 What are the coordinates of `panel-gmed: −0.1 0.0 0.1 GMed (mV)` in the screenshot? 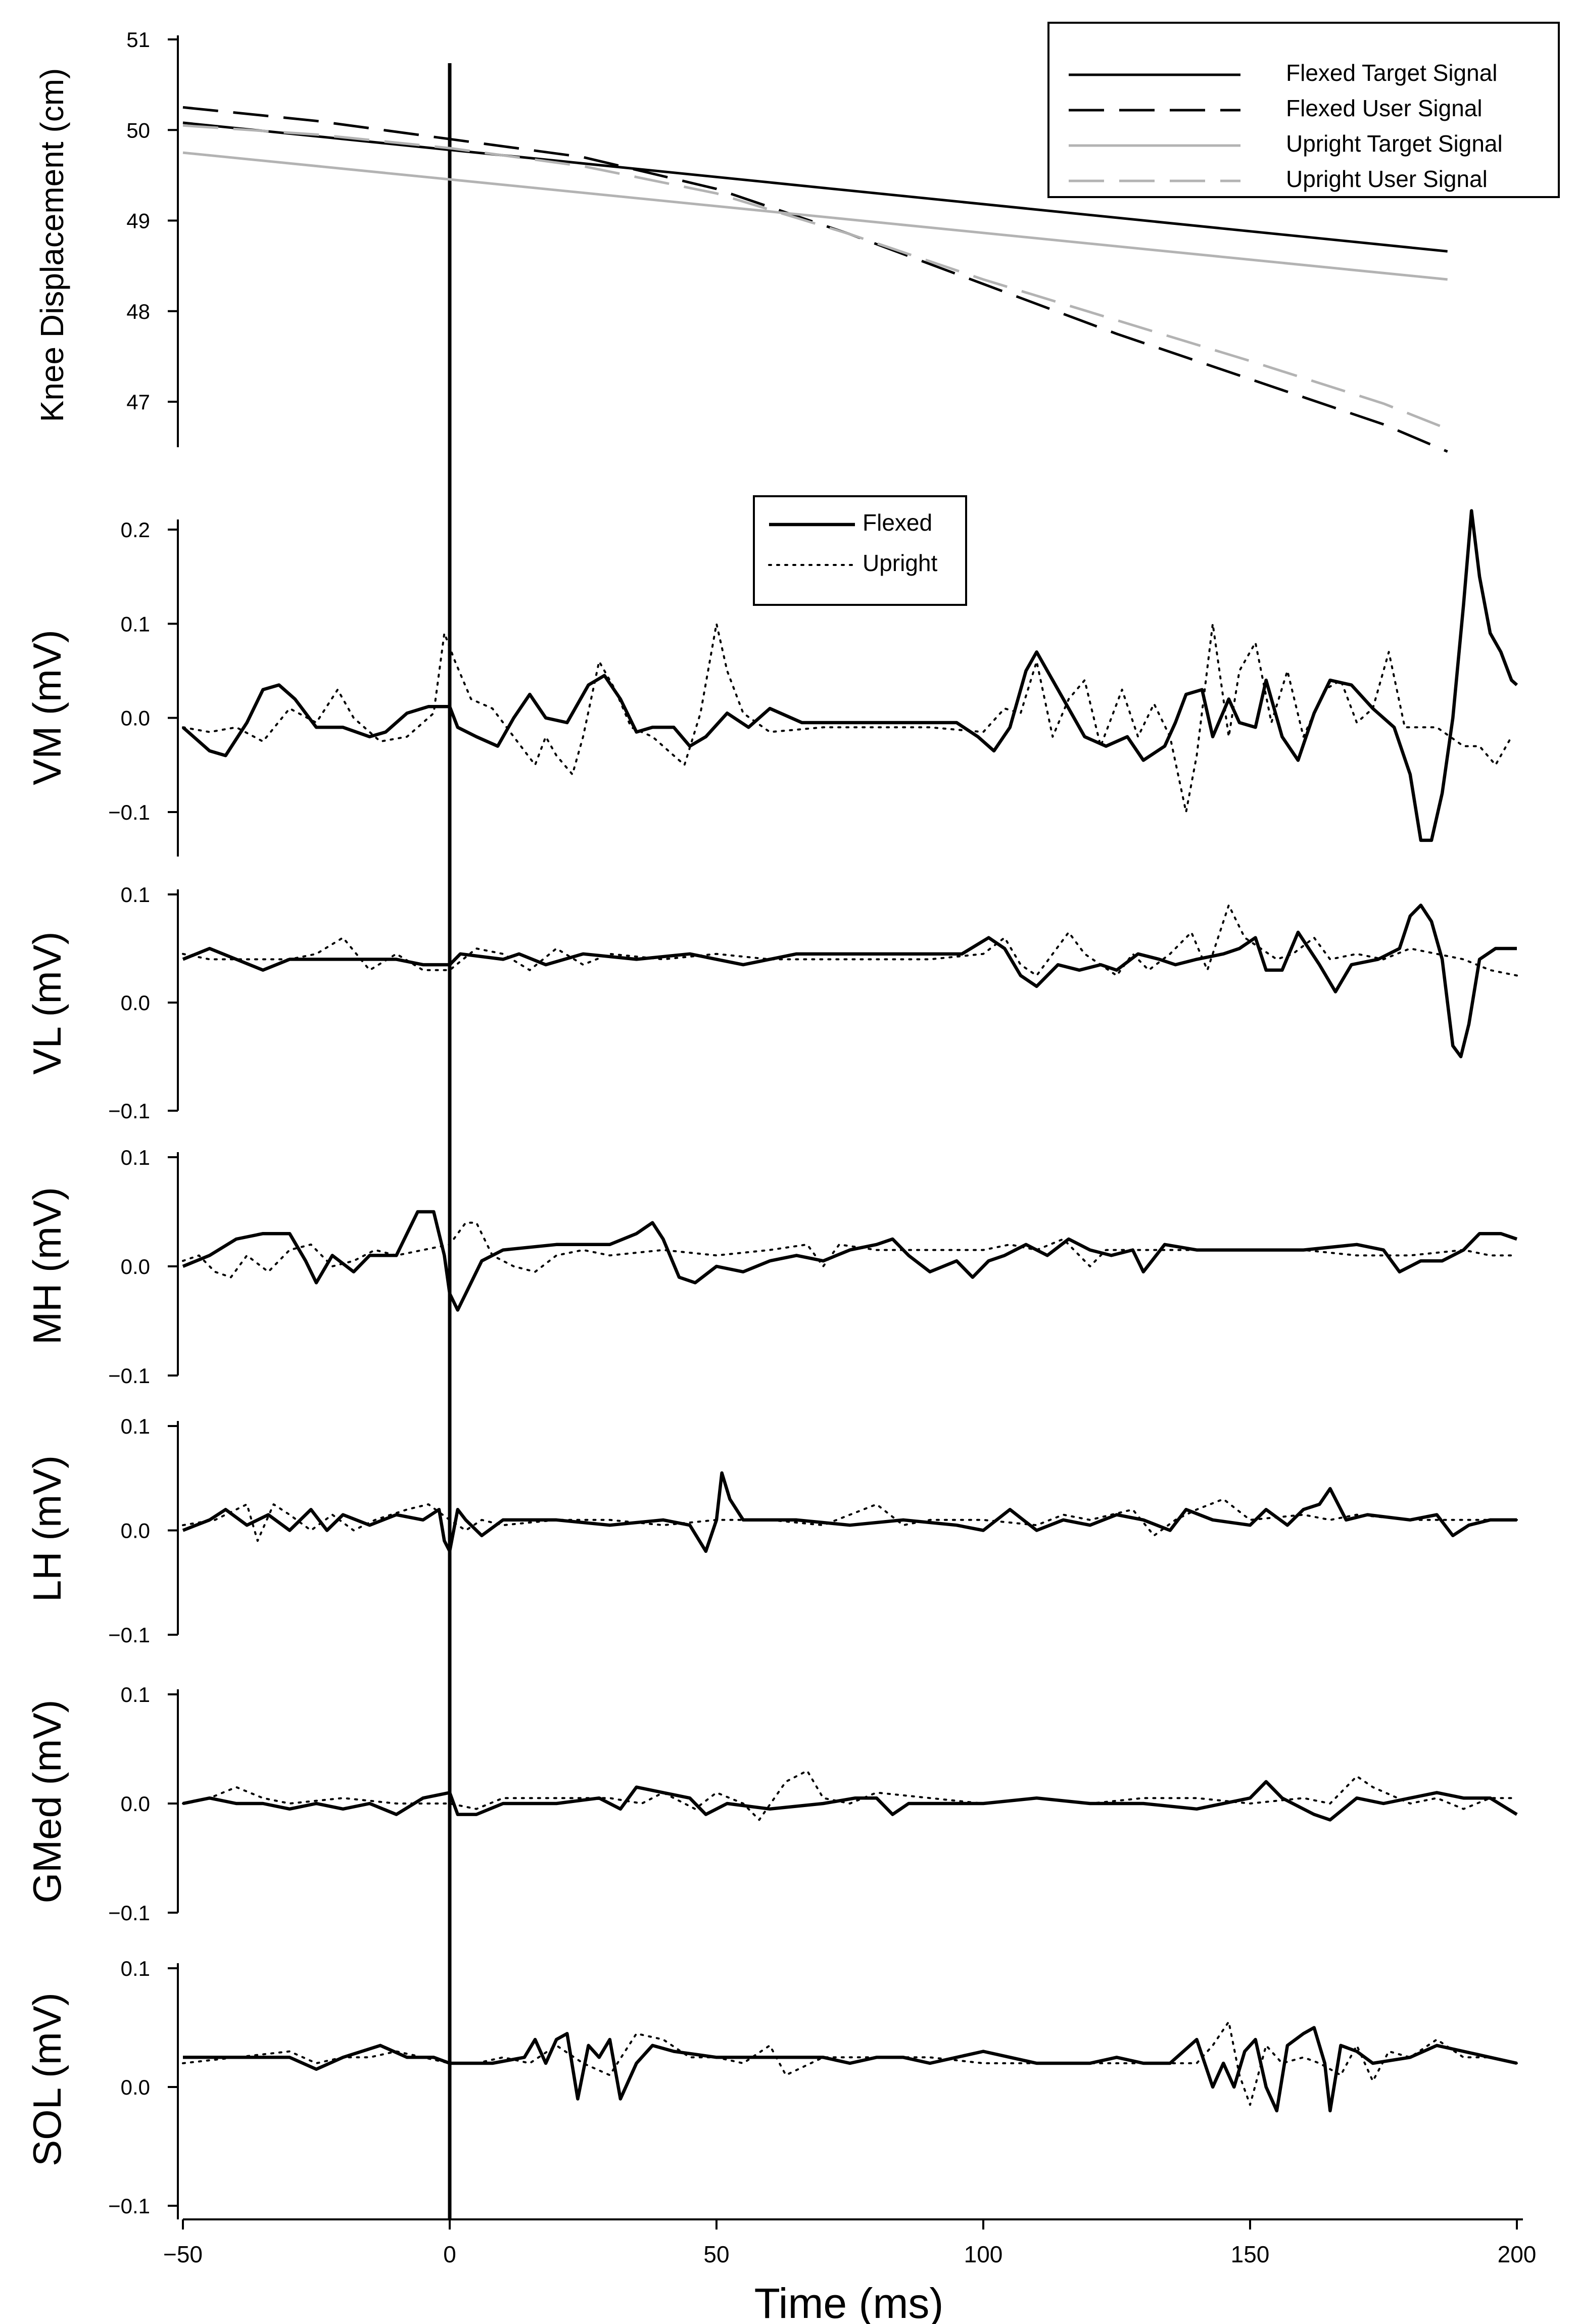 It's located at (772, 1804).